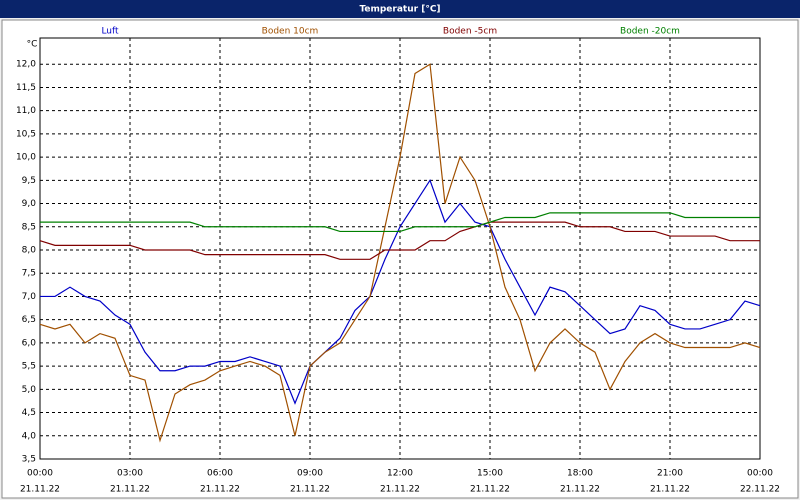  Describe the element at coordinates (470, 32) in the screenshot. I see `legend-entry: Boden -5cm` at that location.